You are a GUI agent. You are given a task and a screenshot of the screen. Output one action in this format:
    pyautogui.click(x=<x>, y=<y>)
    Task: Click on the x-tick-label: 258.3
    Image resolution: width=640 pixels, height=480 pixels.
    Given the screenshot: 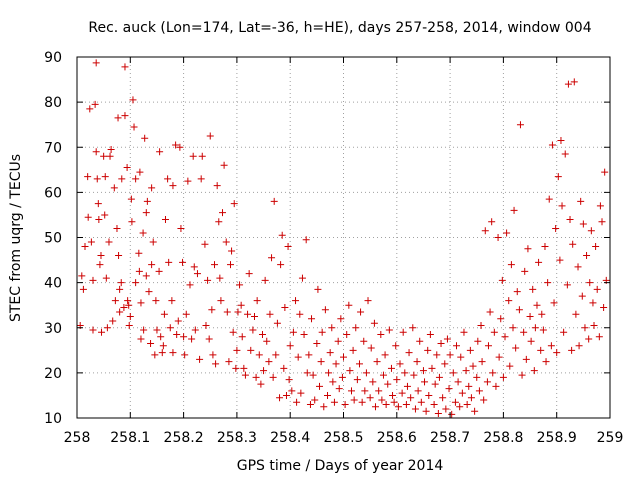 What is the action you would take?
    pyautogui.click(x=237, y=438)
    